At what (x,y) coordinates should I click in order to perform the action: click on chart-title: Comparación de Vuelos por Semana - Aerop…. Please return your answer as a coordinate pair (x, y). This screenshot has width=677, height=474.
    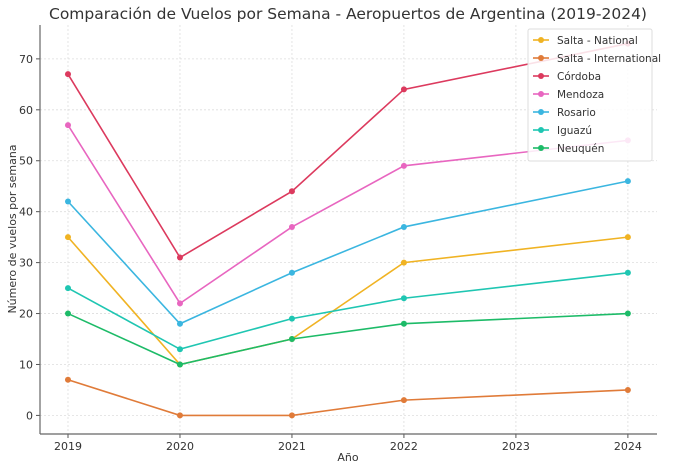
    Looking at the image, I should click on (348, 14).